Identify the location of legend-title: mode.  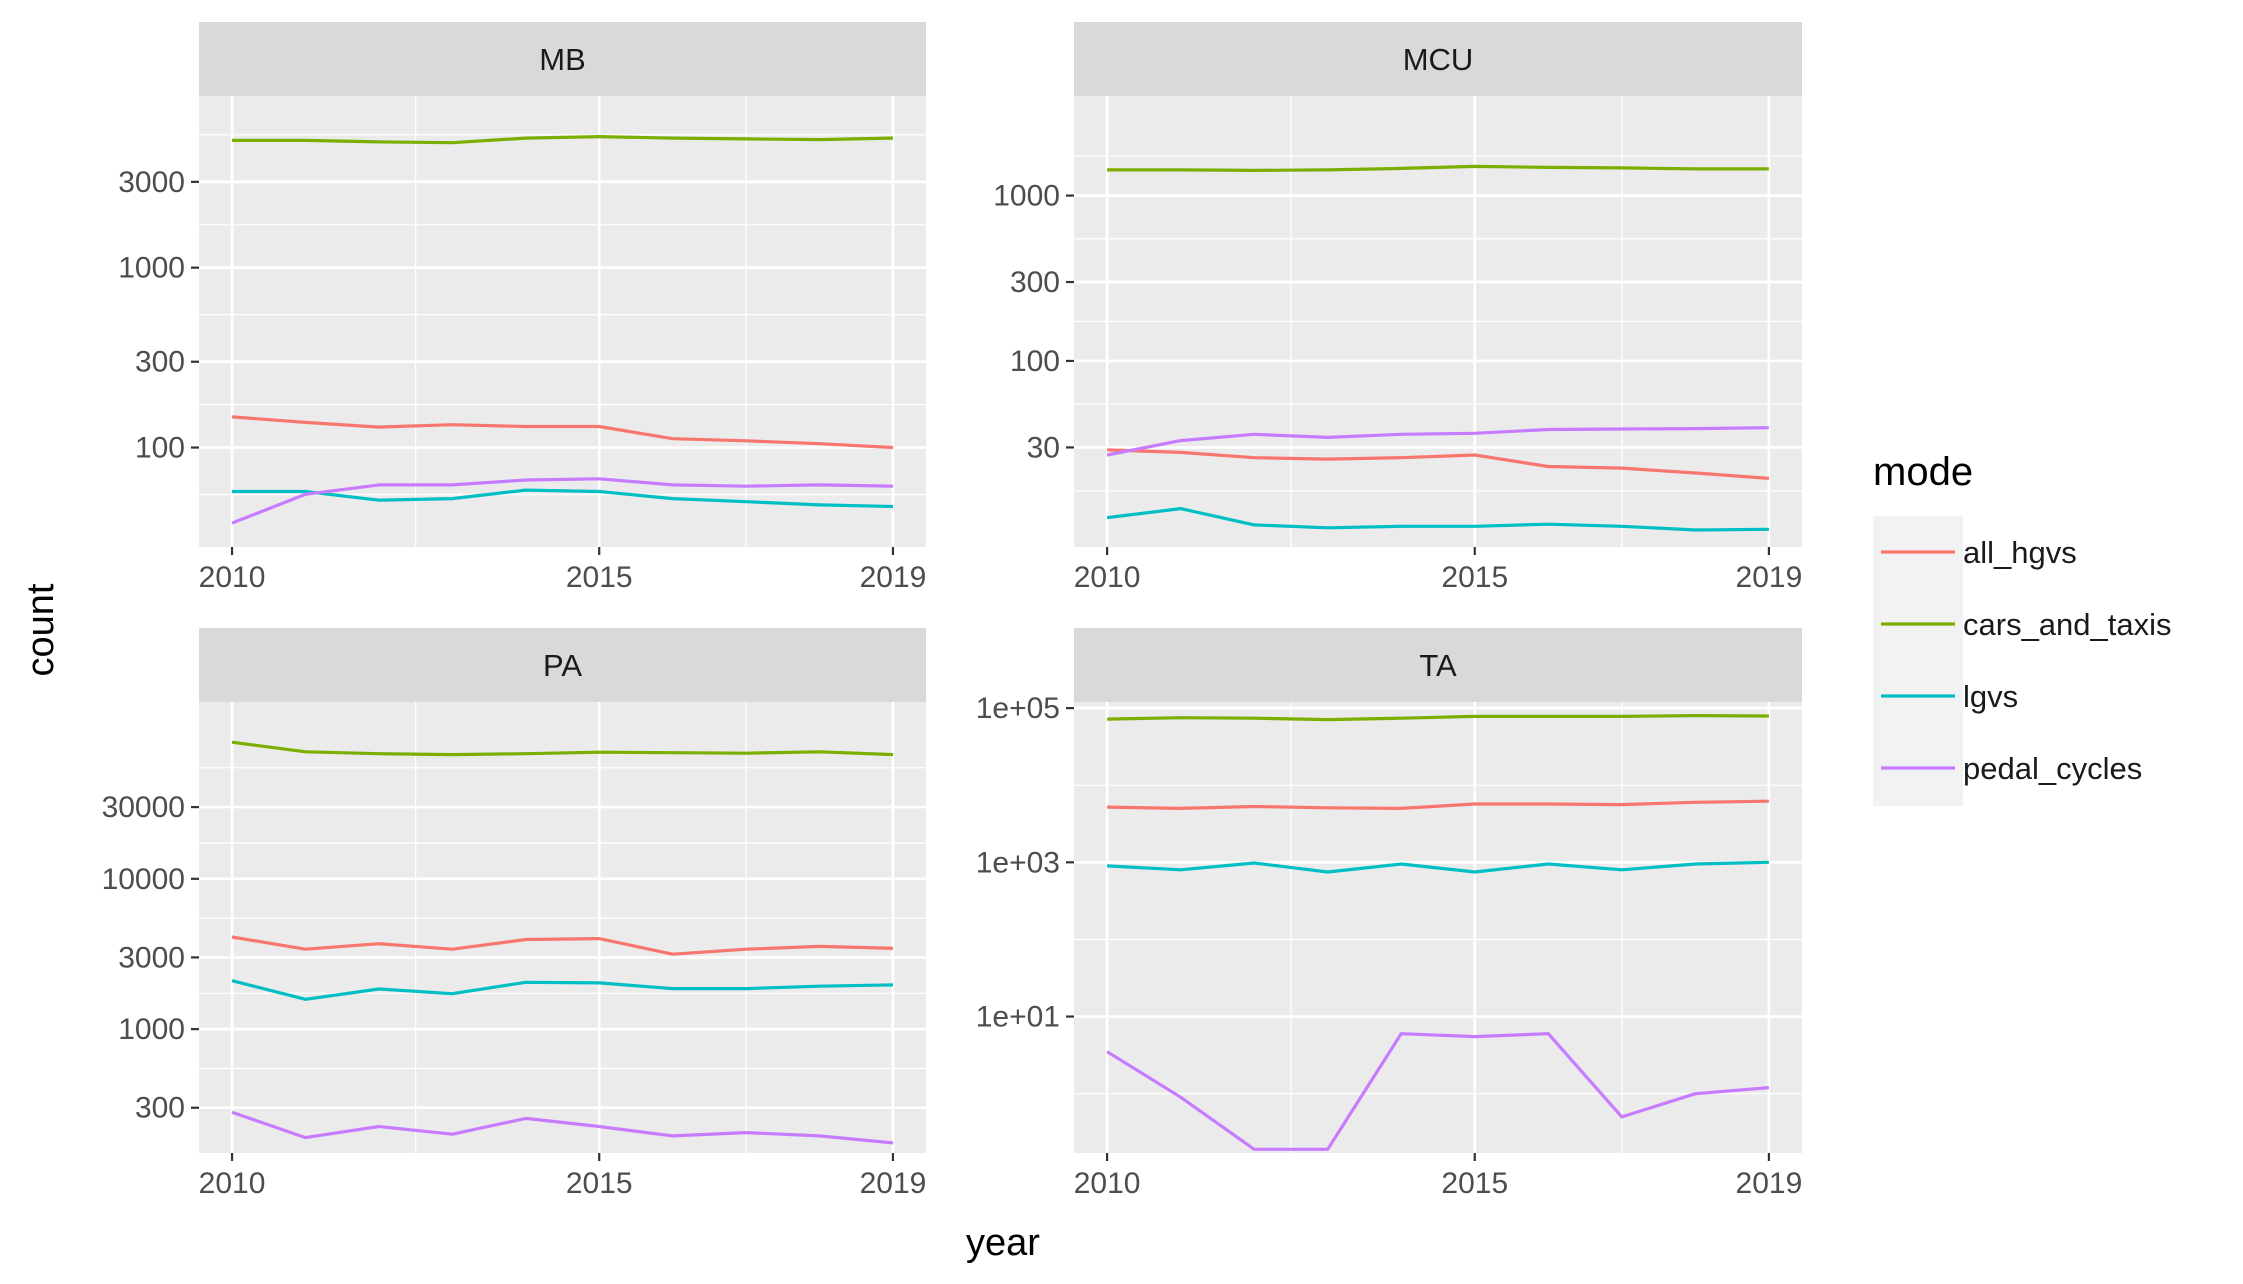
(1923, 472).